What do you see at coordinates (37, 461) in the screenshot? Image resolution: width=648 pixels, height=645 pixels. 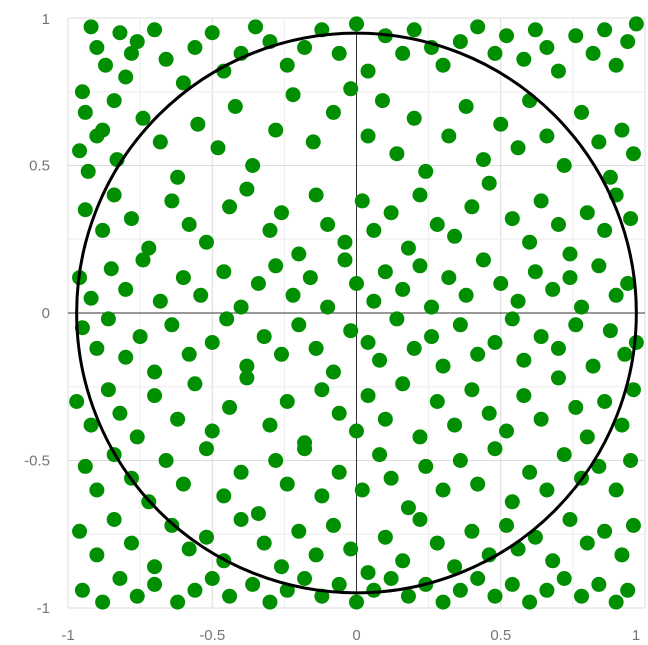 I see `y-tick-label: -0.5` at bounding box center [37, 461].